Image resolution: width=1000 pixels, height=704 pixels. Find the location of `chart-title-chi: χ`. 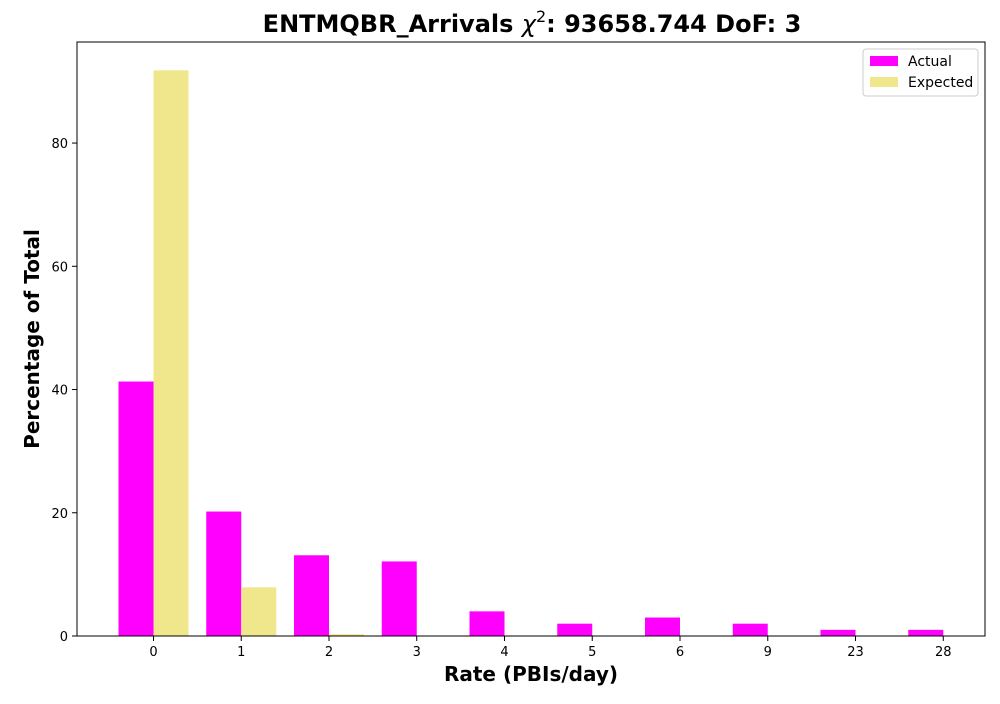

chart-title-chi: χ is located at coordinates (528, 24).